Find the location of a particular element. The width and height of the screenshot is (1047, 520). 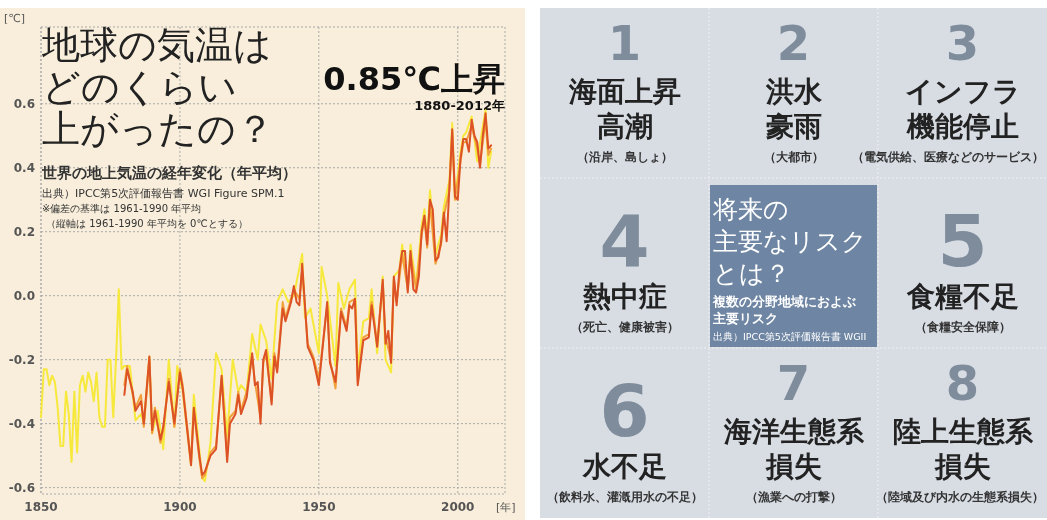

x-tick-label: 1850 is located at coordinates (41, 507).